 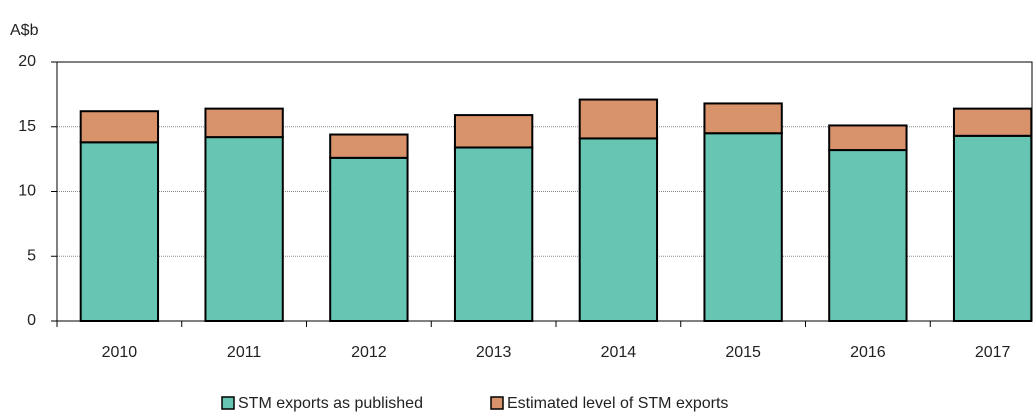 I want to click on x-tick-label: 2010, so click(x=120, y=352).